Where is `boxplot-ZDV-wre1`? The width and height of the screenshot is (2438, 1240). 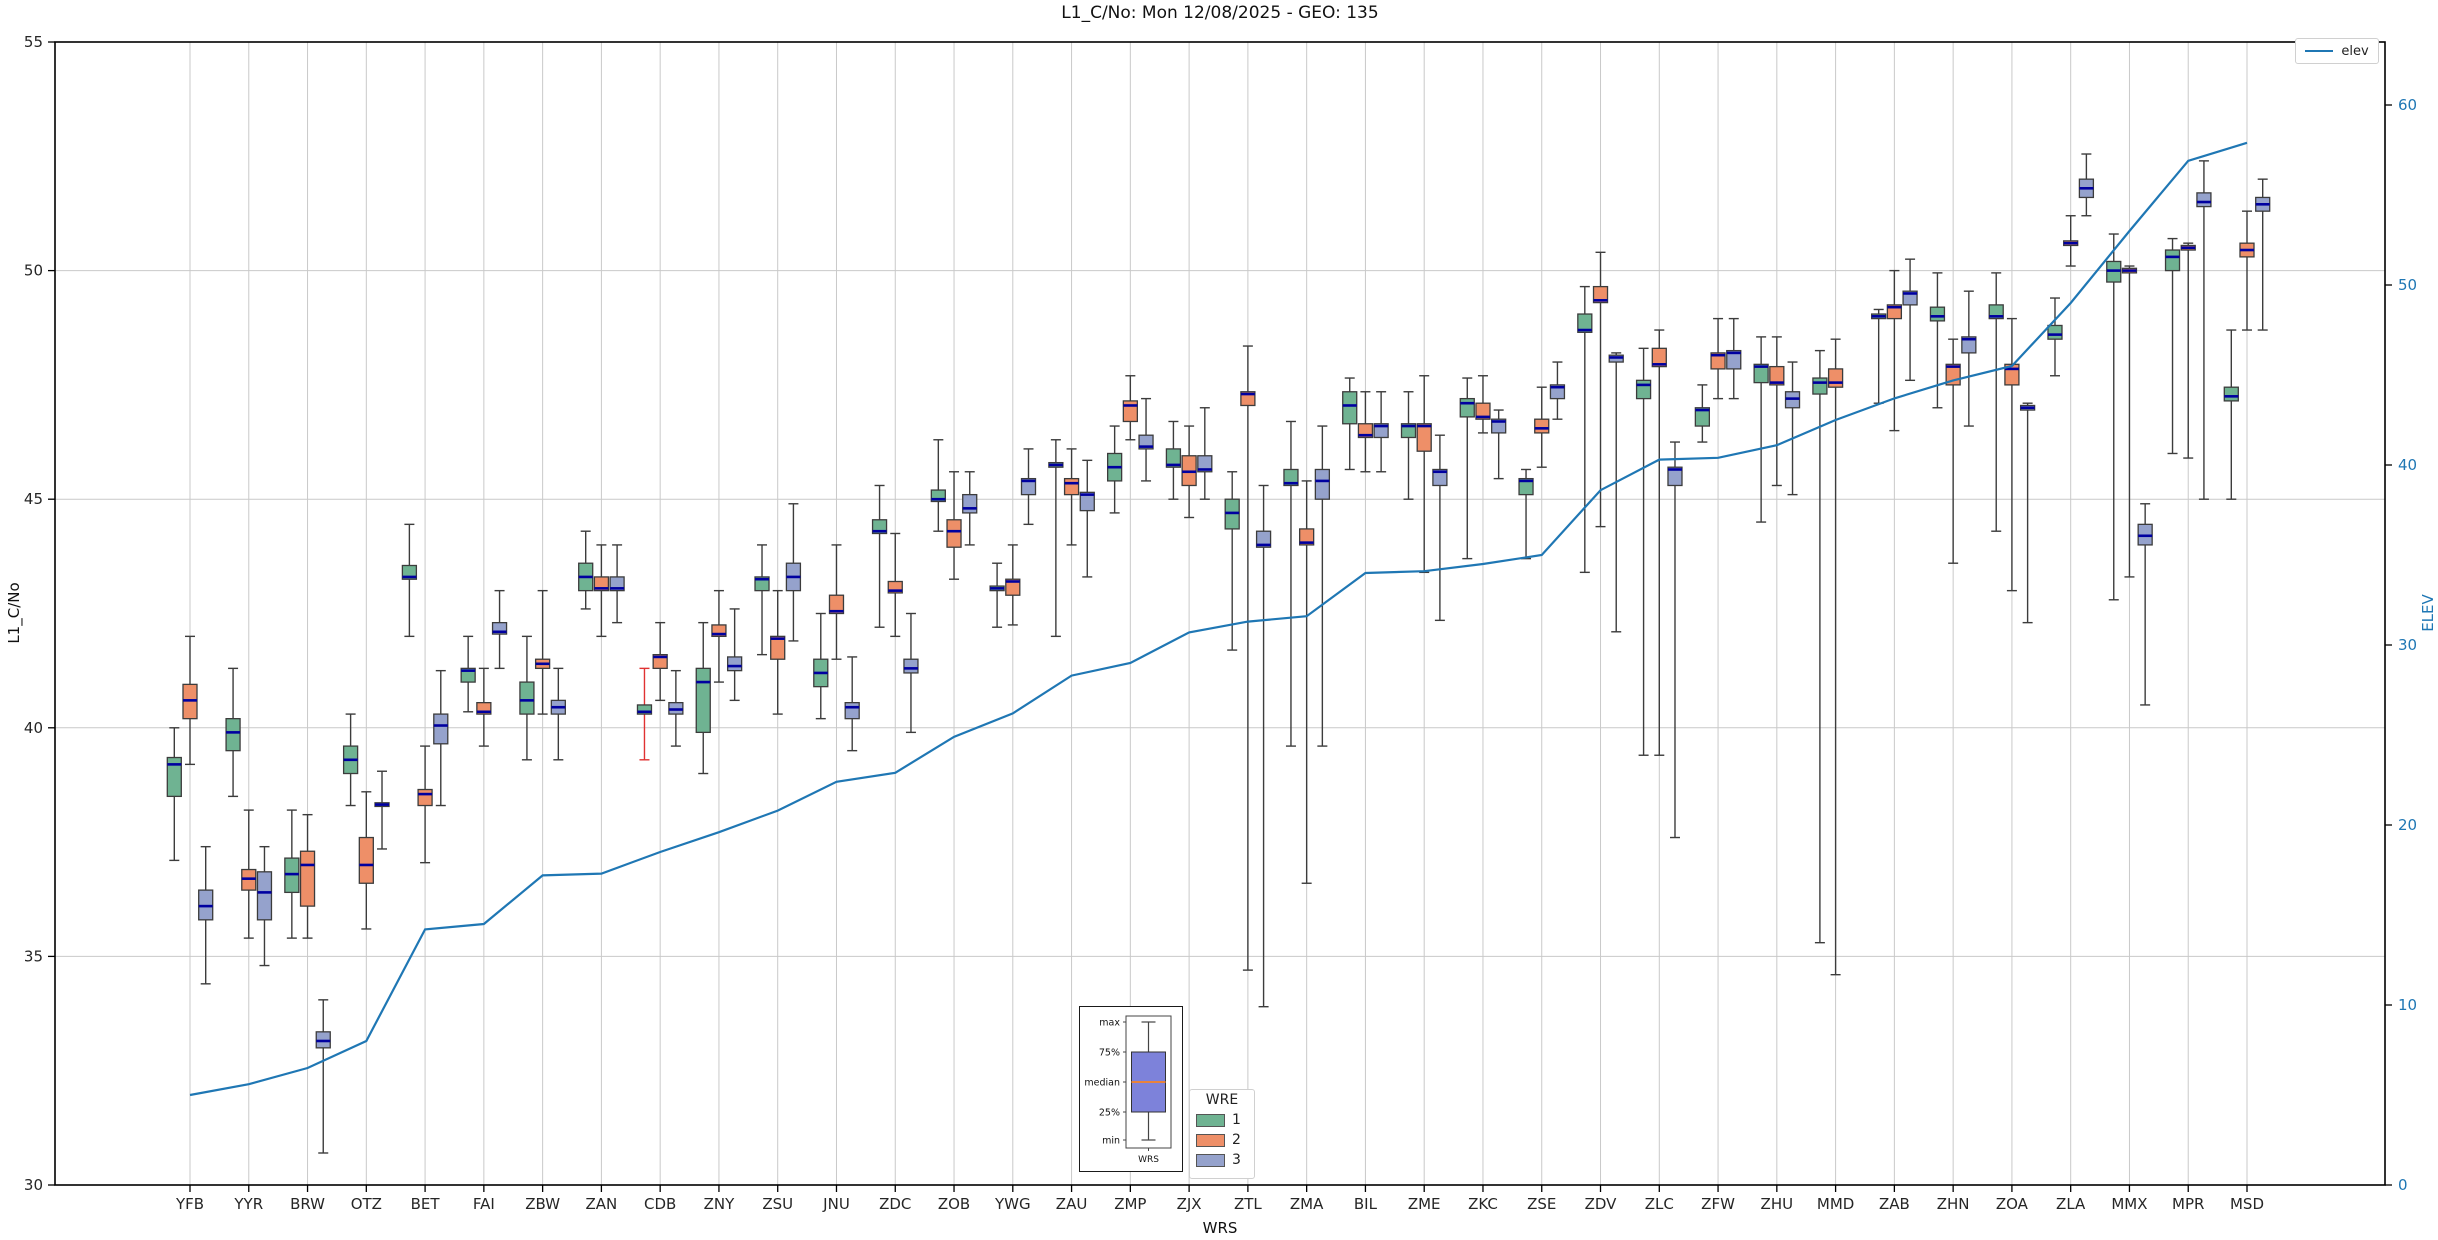 boxplot-ZDV-wre1 is located at coordinates (1585, 429).